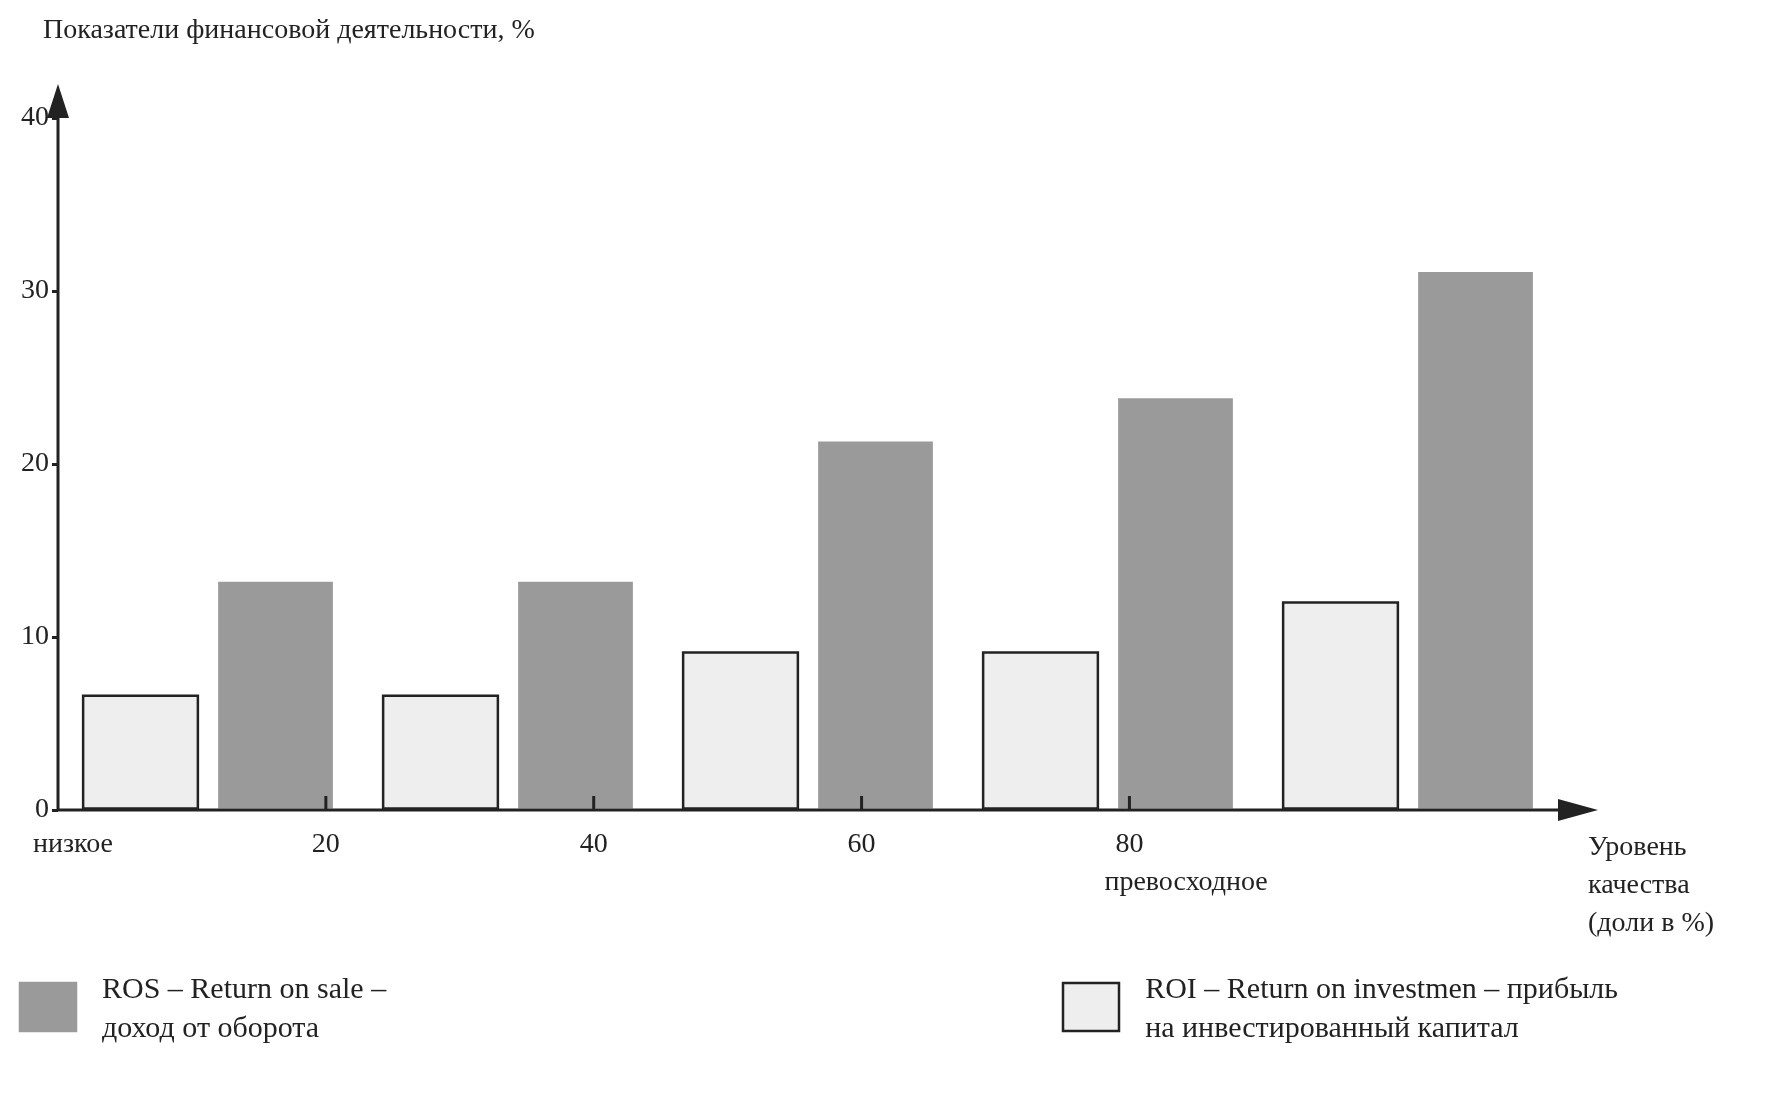  What do you see at coordinates (35, 635) in the screenshot?
I see `y-tick-label: 10` at bounding box center [35, 635].